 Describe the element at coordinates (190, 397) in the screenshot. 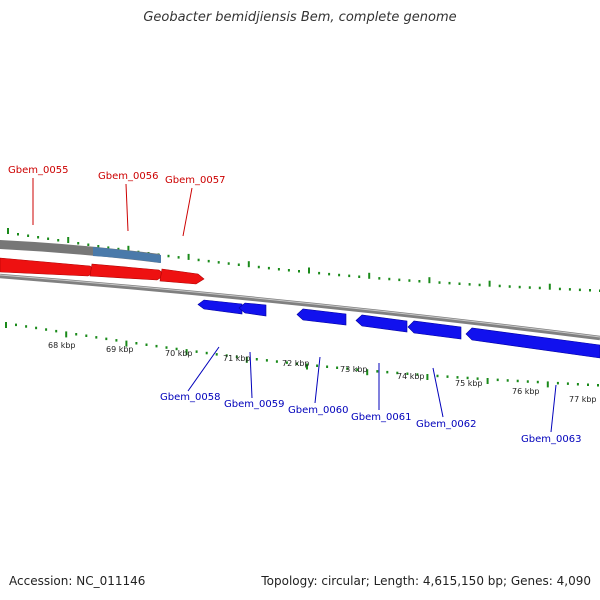

I see `gene-label-gbem-0058: Gbem_0058` at that location.